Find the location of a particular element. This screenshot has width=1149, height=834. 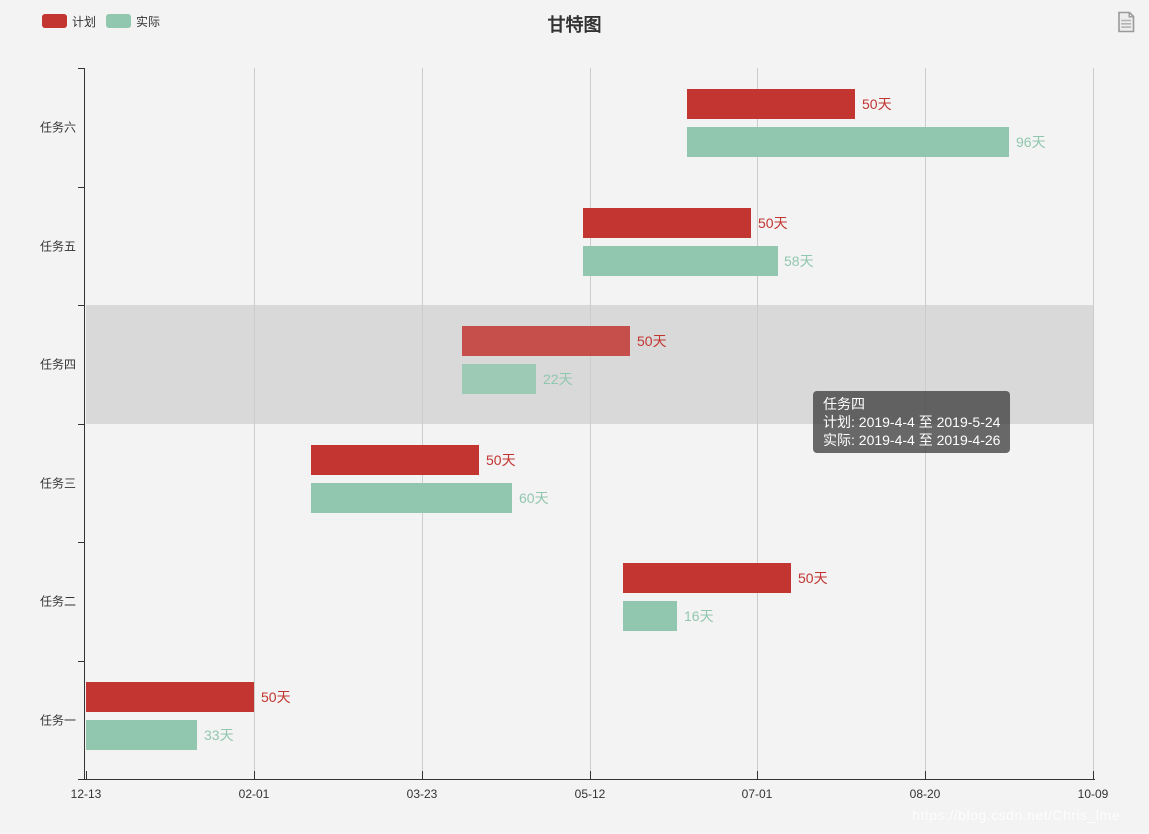

actual-bar-label-task-1: 33天 is located at coordinates (219, 735).